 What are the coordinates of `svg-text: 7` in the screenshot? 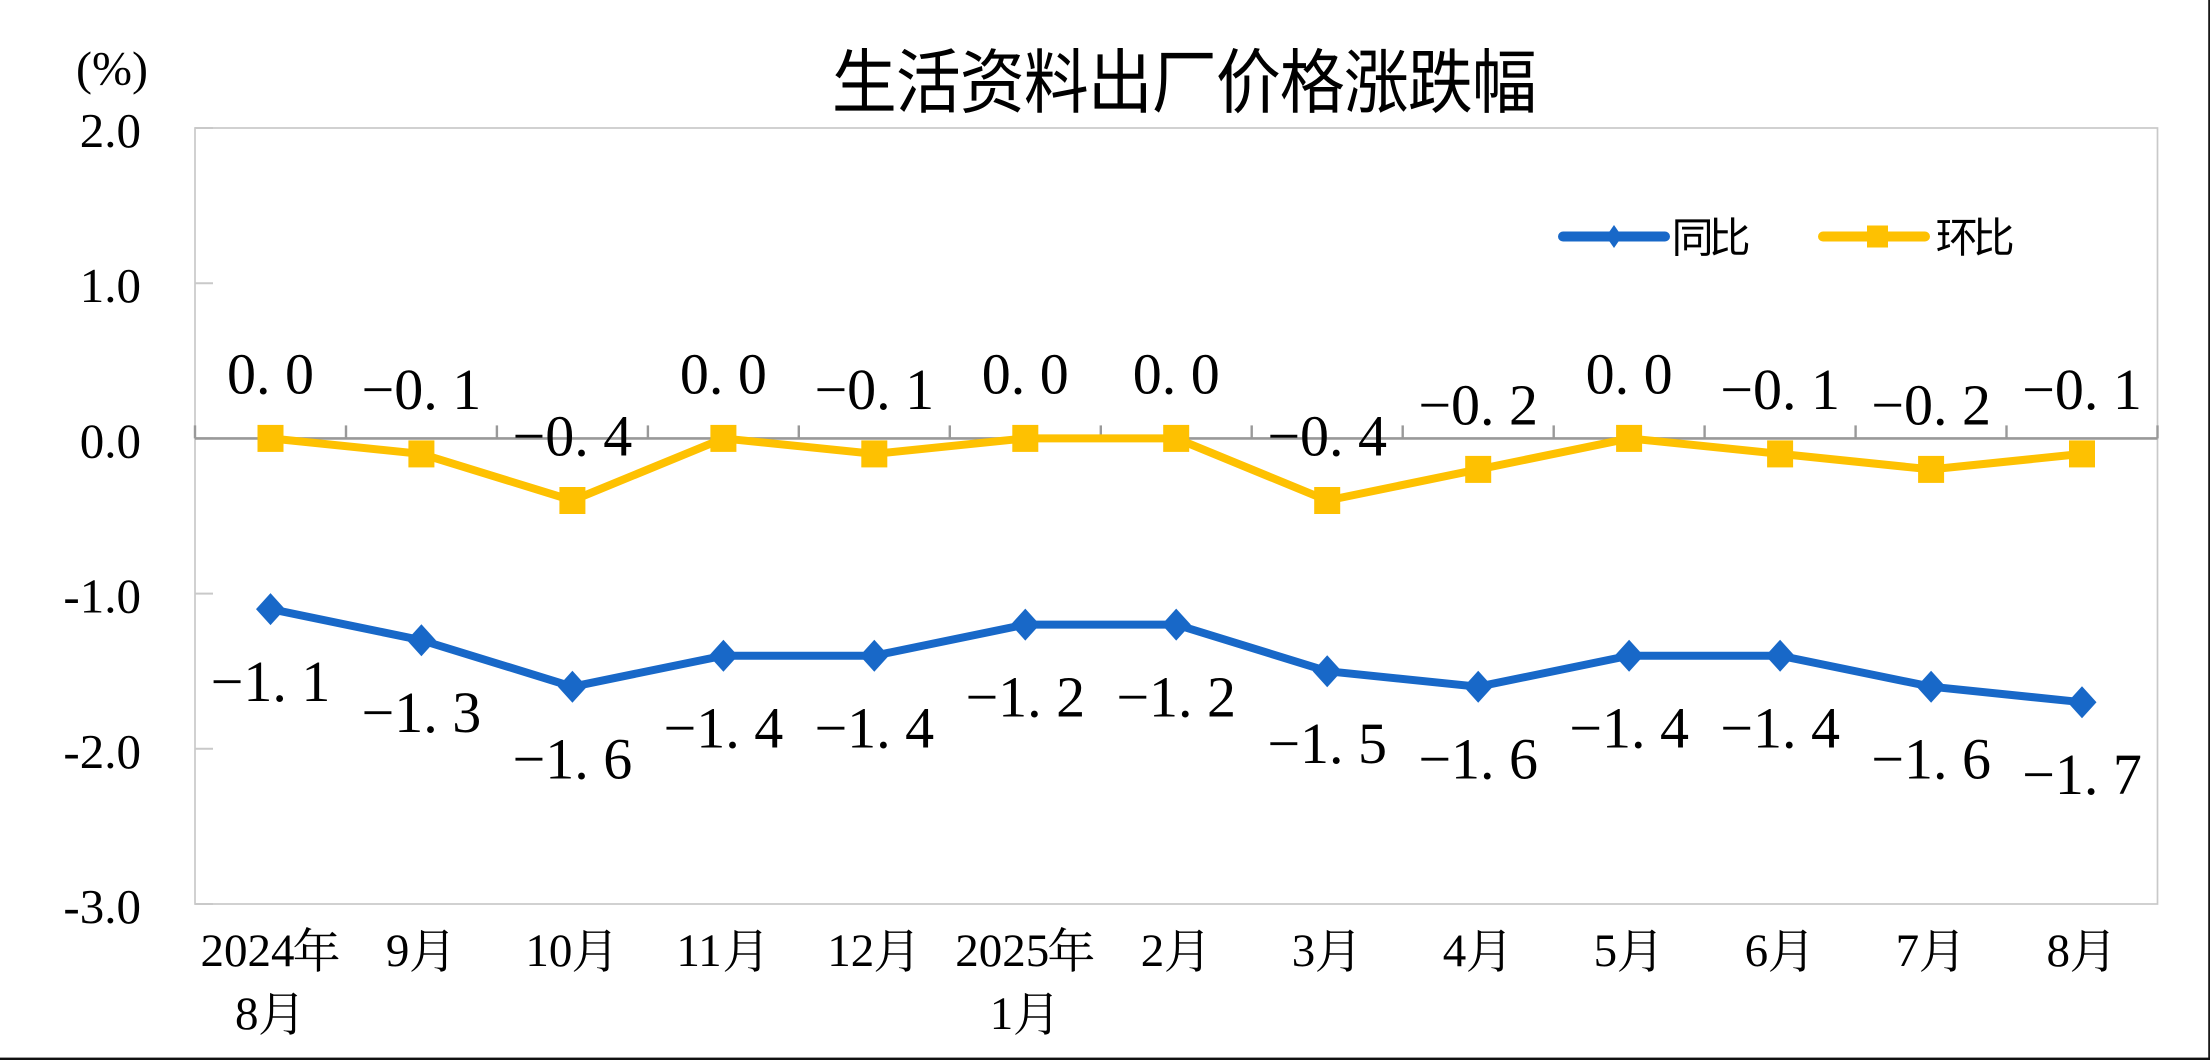 It's located at (1908, 951).